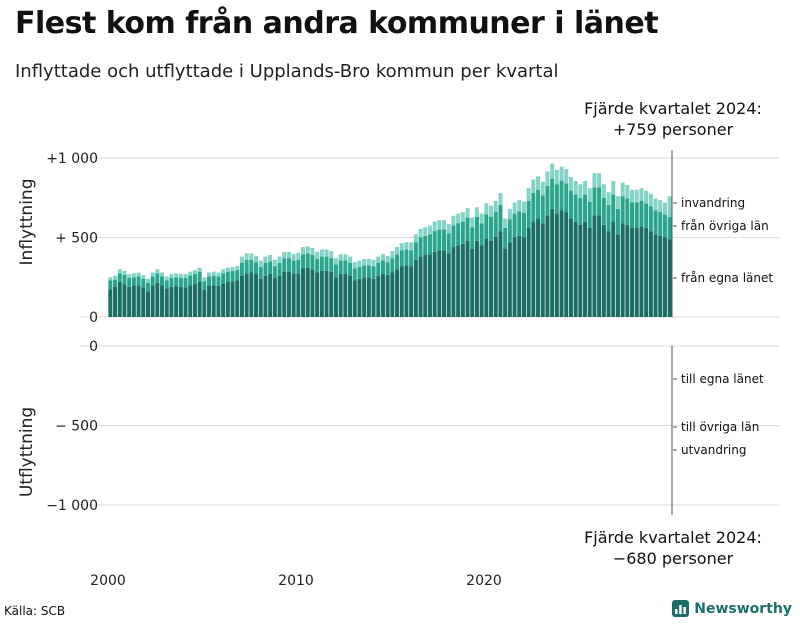 The height and width of the screenshot is (625, 800). Describe the element at coordinates (337, 23) in the screenshot. I see `chart-title: Flest kom från andra kommuner i länet` at that location.